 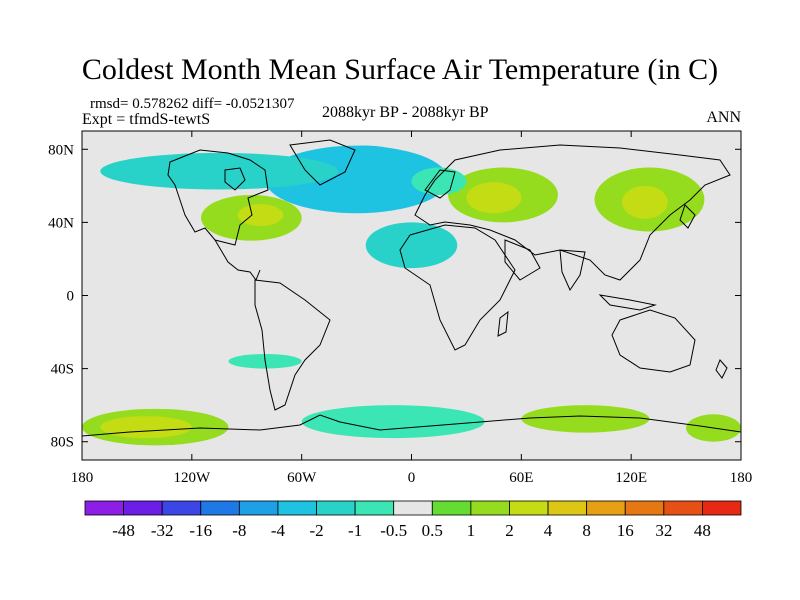 I want to click on y-tick-label: 40S, so click(x=62, y=370).